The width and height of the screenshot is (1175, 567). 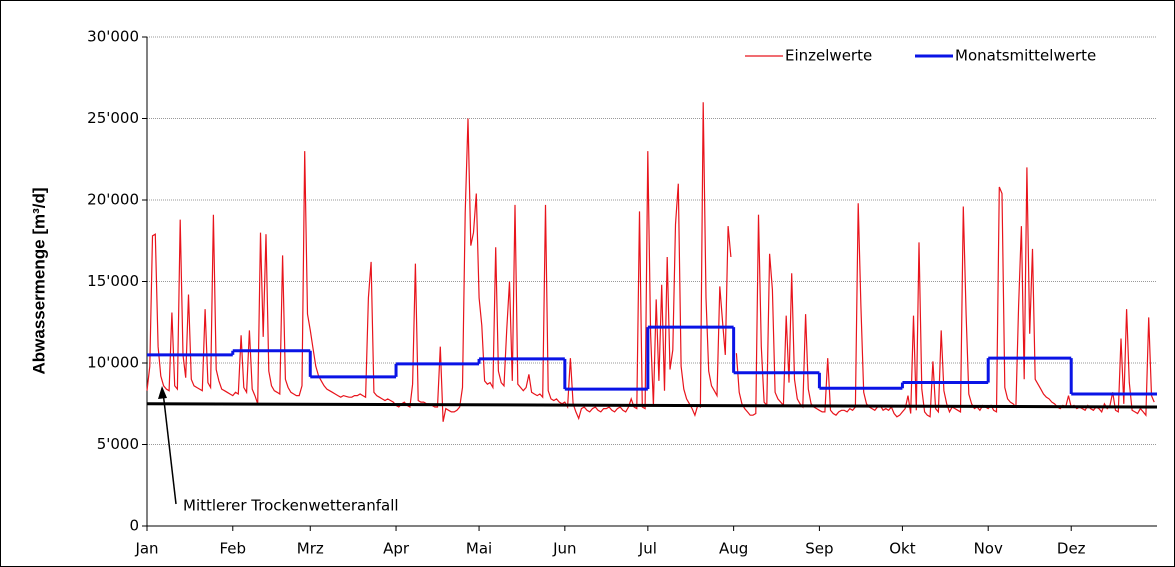 I want to click on x-tick-label: Jan, so click(x=146, y=549).